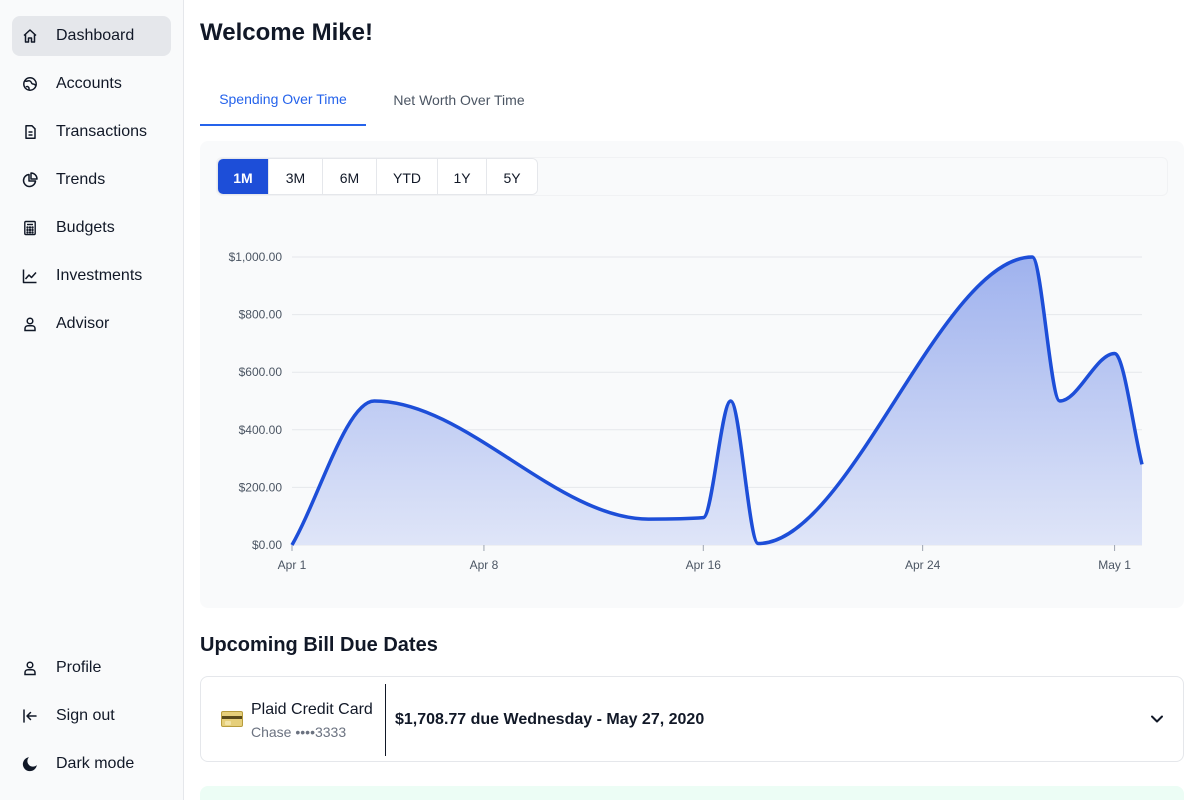 The width and height of the screenshot is (1200, 800). I want to click on x-tick-label: Apr 8, so click(484, 565).